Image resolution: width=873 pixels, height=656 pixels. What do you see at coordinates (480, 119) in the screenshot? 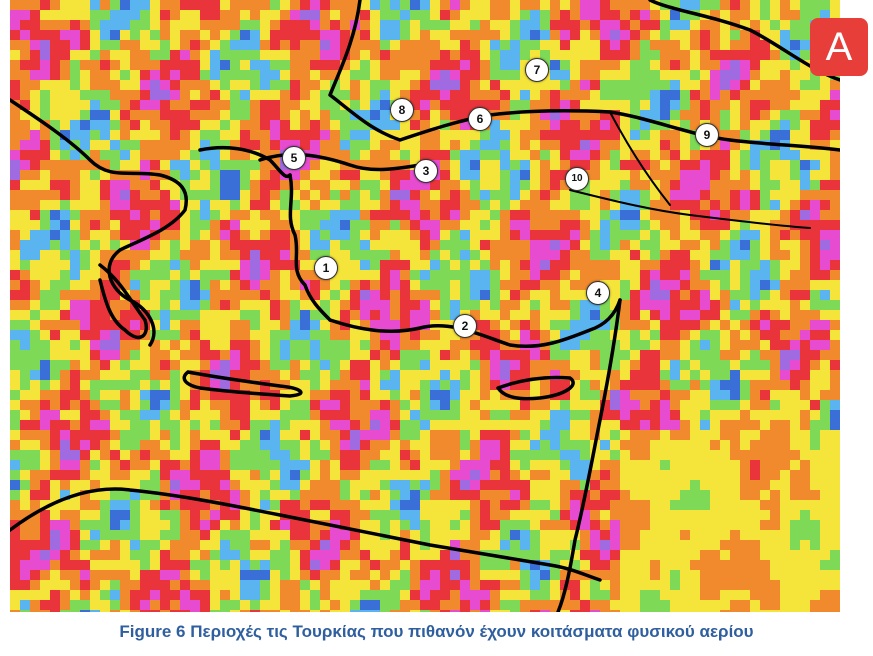
I see `site-marker-6: 6` at bounding box center [480, 119].